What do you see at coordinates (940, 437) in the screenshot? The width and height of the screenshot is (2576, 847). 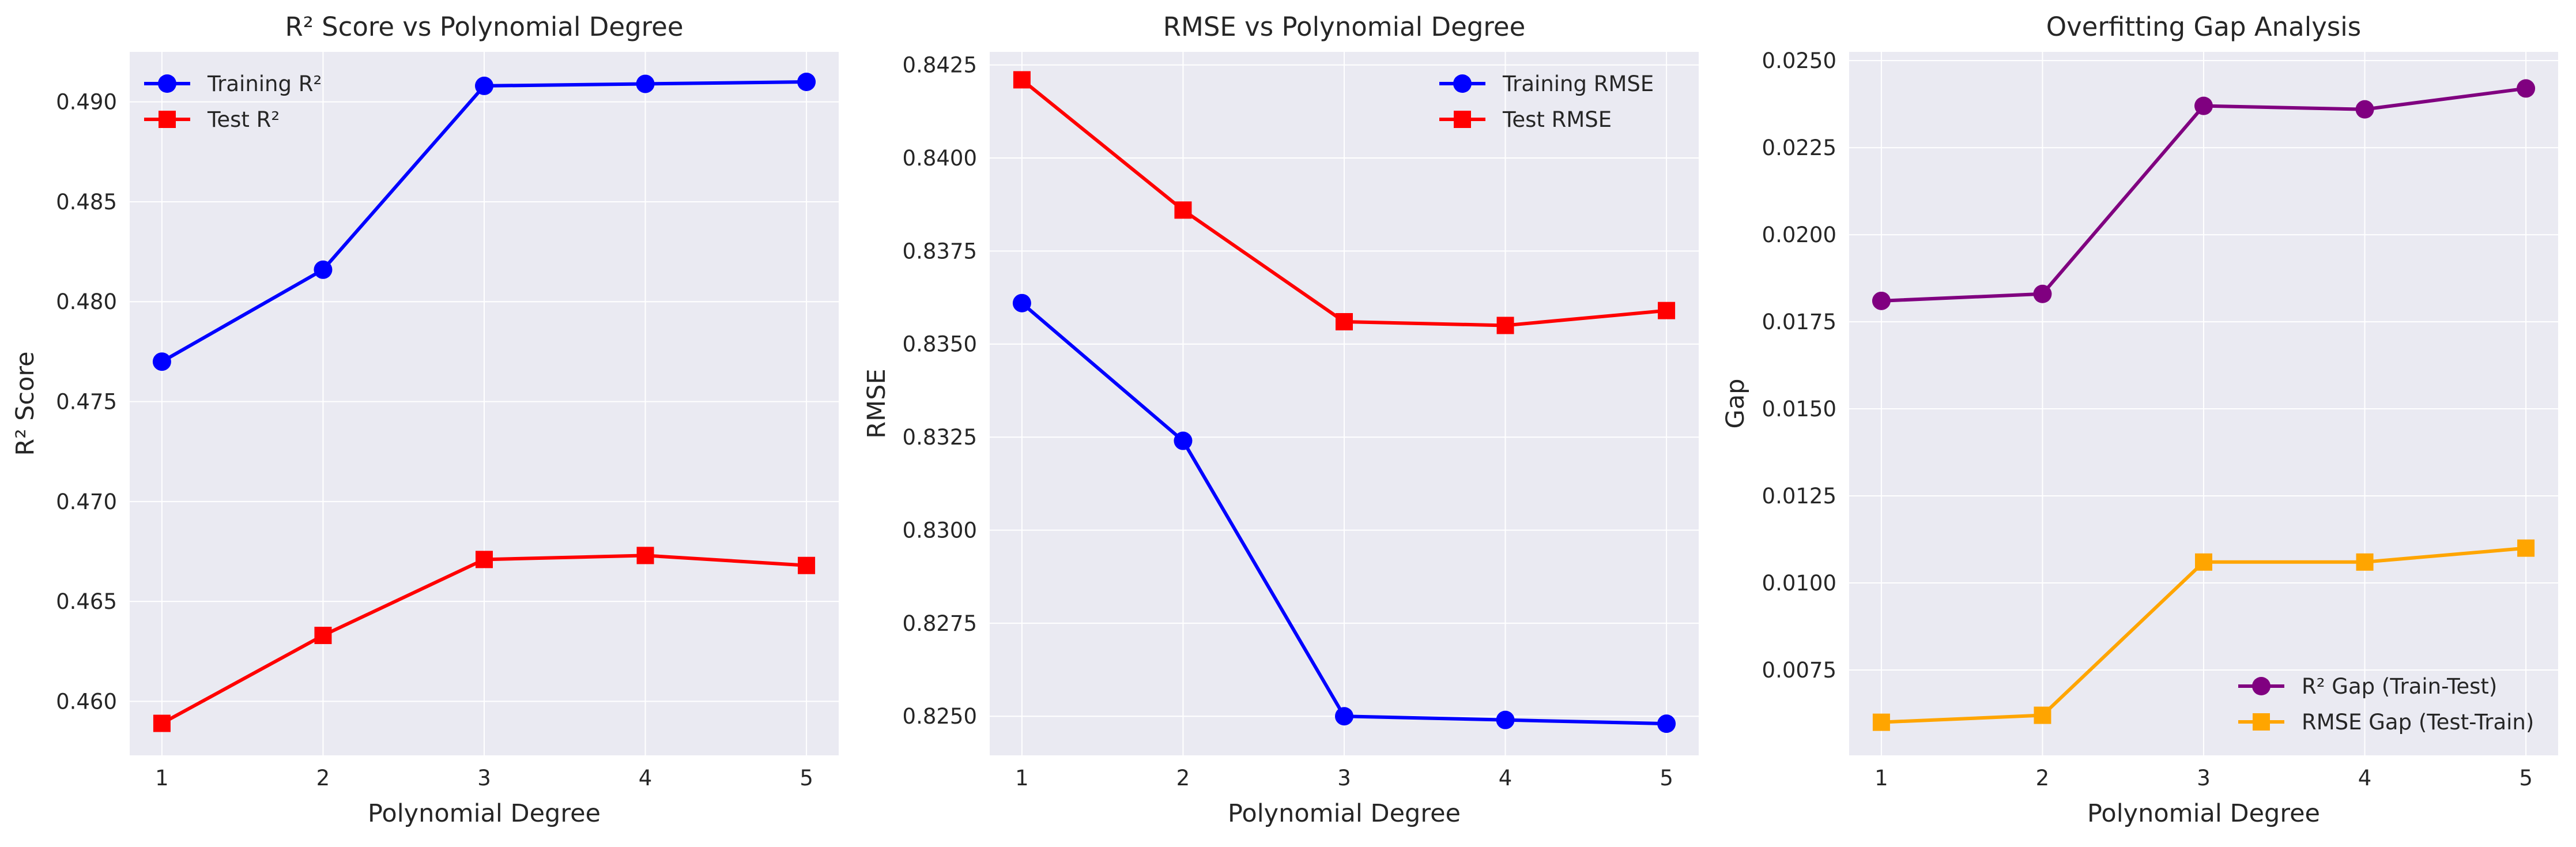 I see `y-tick-label: 0.8325` at bounding box center [940, 437].